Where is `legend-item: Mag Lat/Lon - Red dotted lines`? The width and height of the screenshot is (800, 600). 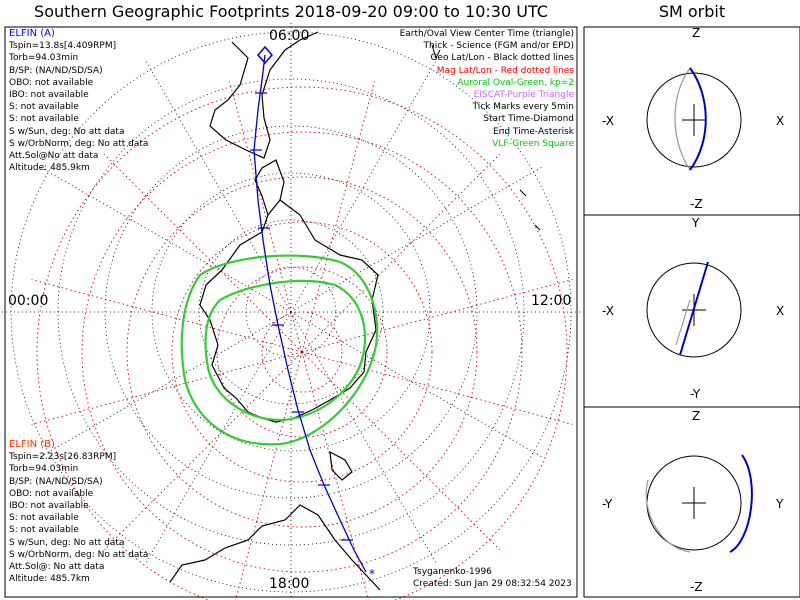
legend-item: Mag Lat/Lon - Red dotted lines is located at coordinates (505, 70).